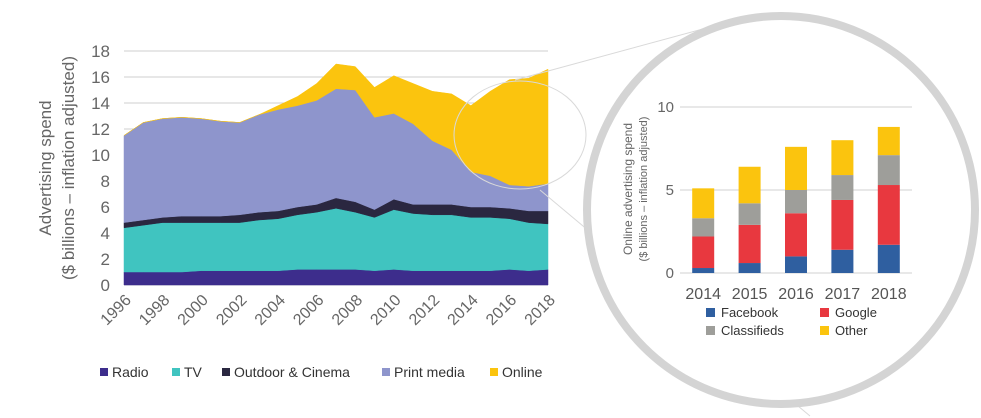 Image resolution: width=981 pixels, height=418 pixels. Describe the element at coordinates (193, 372) in the screenshot. I see `legend-label: TV` at that location.